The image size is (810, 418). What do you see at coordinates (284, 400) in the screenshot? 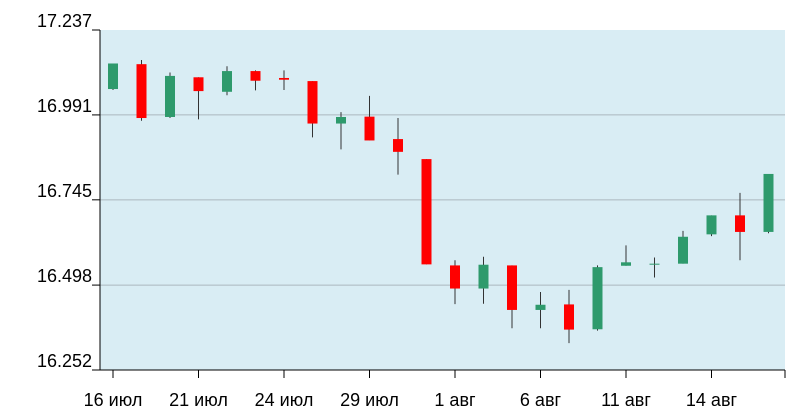
I see `x-tick-label: 24 июл` at bounding box center [284, 400].